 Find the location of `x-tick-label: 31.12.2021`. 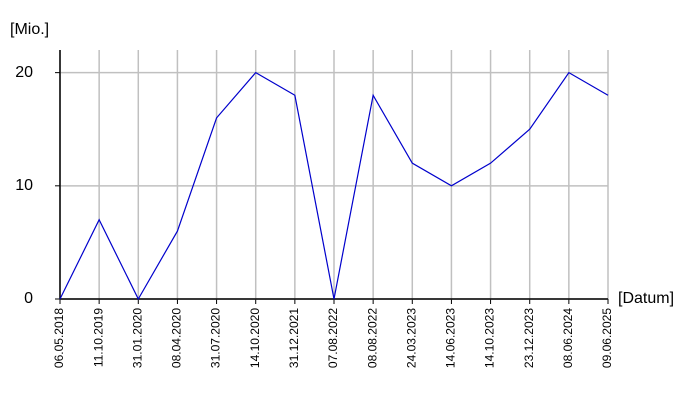

x-tick-label: 31.12.2021 is located at coordinates (294, 338).